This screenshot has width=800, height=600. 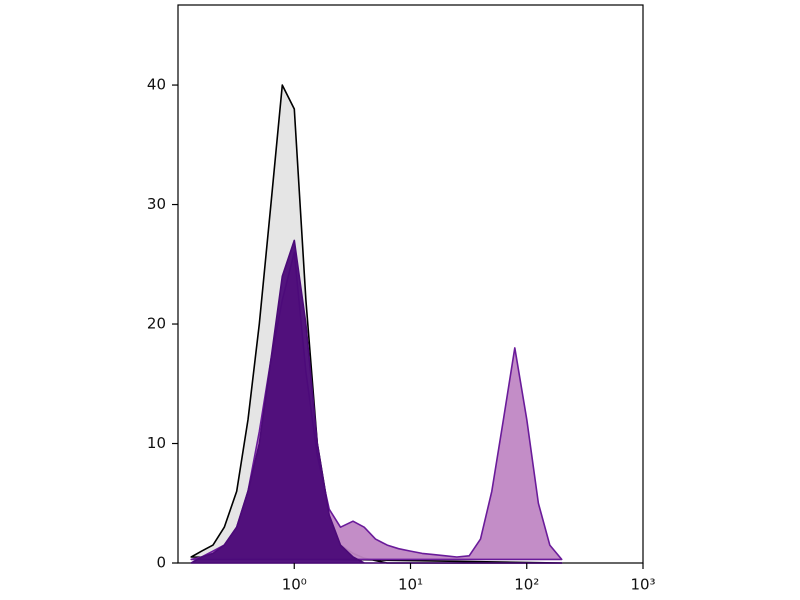 What do you see at coordinates (156, 443) in the screenshot?
I see `y-tick-label: 10` at bounding box center [156, 443].